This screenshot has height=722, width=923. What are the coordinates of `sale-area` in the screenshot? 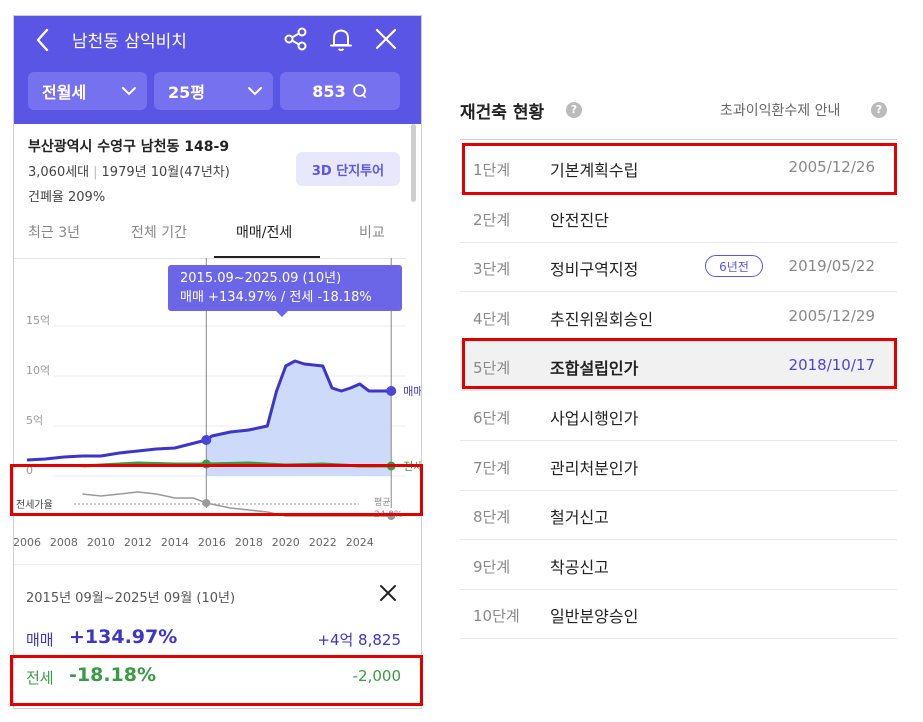 It's located at (299, 418).